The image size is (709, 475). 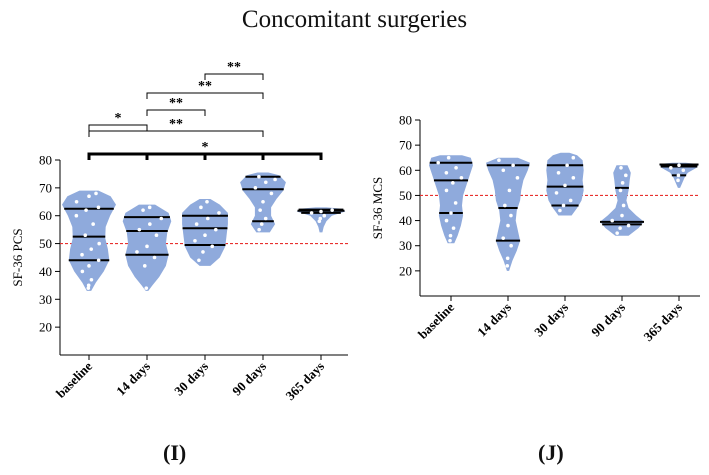 What do you see at coordinates (45, 160) in the screenshot?
I see `y-tick-label: 80` at bounding box center [45, 160].